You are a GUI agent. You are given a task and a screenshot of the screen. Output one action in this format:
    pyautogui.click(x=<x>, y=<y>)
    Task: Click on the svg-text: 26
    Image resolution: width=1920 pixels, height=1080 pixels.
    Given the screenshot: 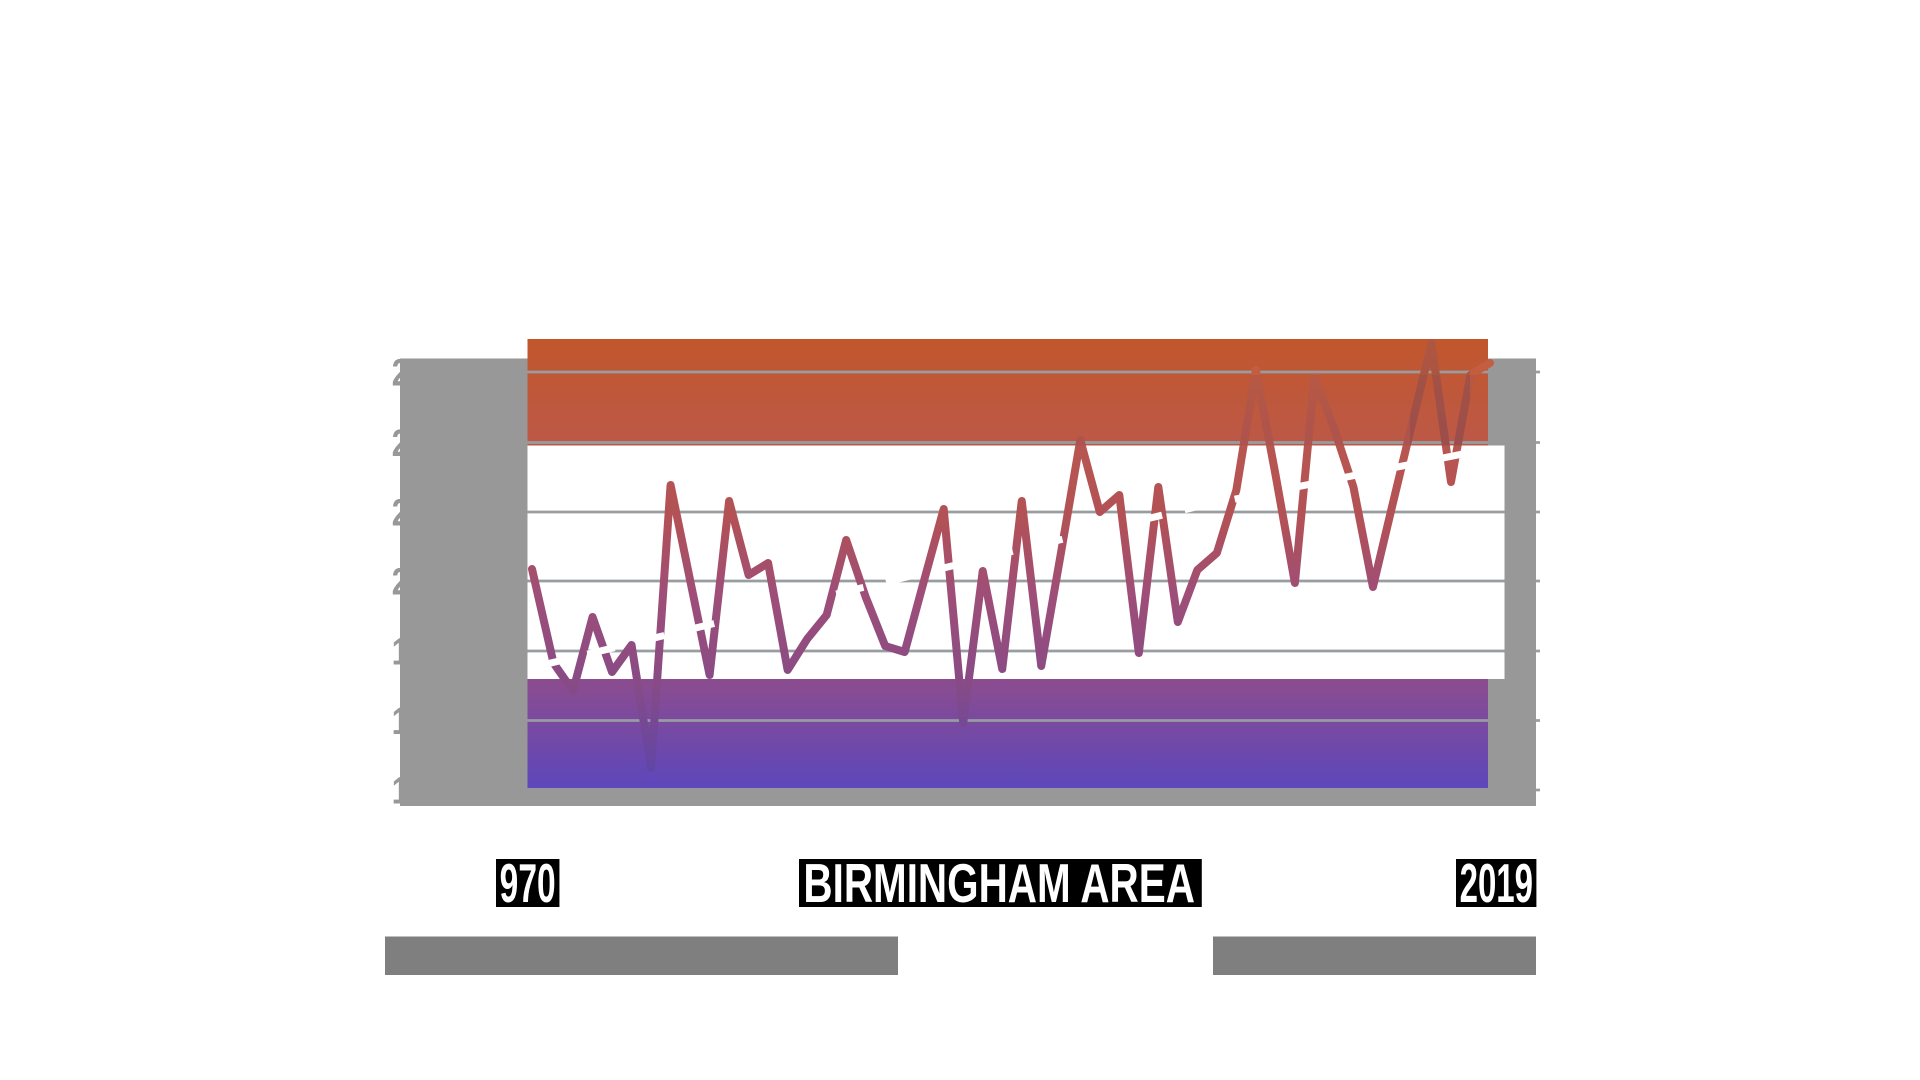 What is the action you would take?
    pyautogui.click(x=409, y=373)
    